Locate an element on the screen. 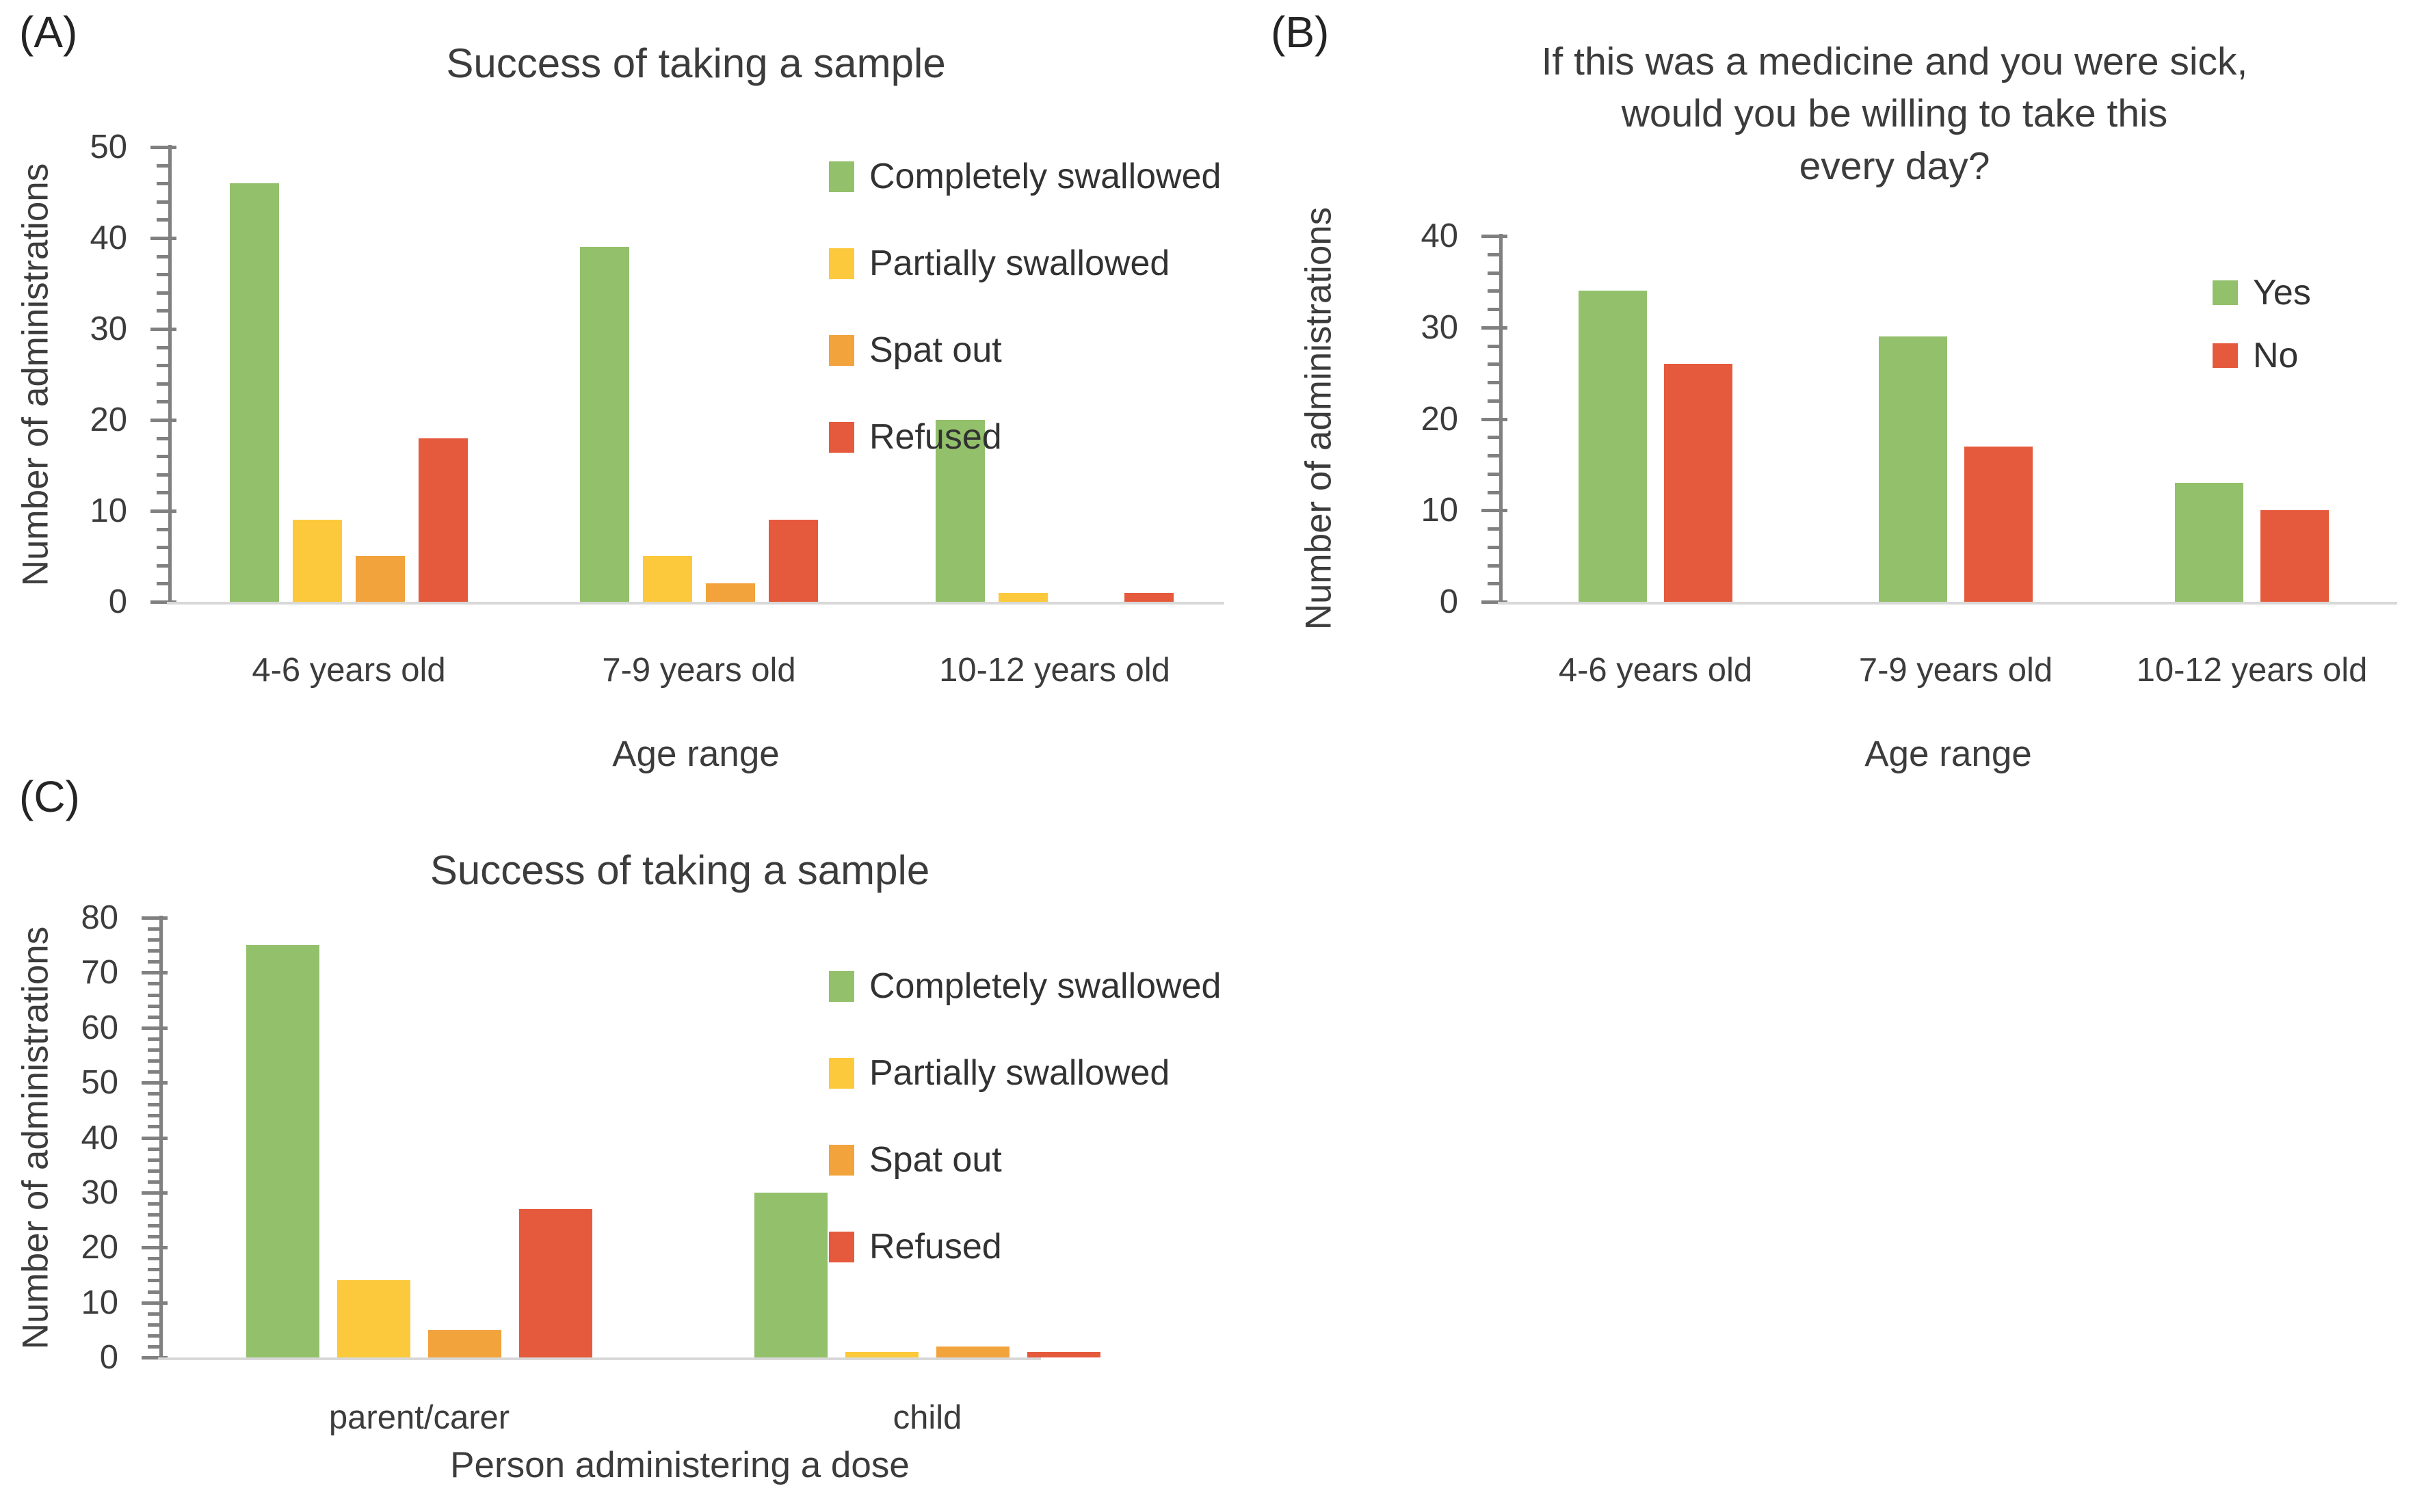  legend-item-refused: Refused is located at coordinates (916, 436).